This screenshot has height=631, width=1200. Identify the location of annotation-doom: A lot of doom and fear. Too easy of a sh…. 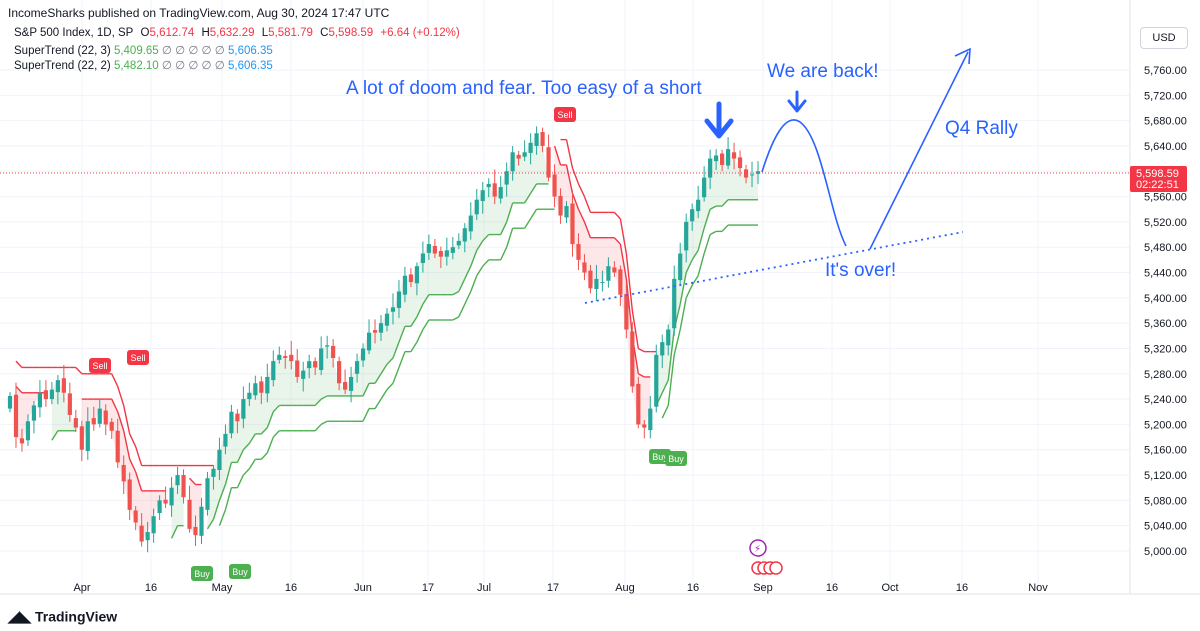
(524, 88).